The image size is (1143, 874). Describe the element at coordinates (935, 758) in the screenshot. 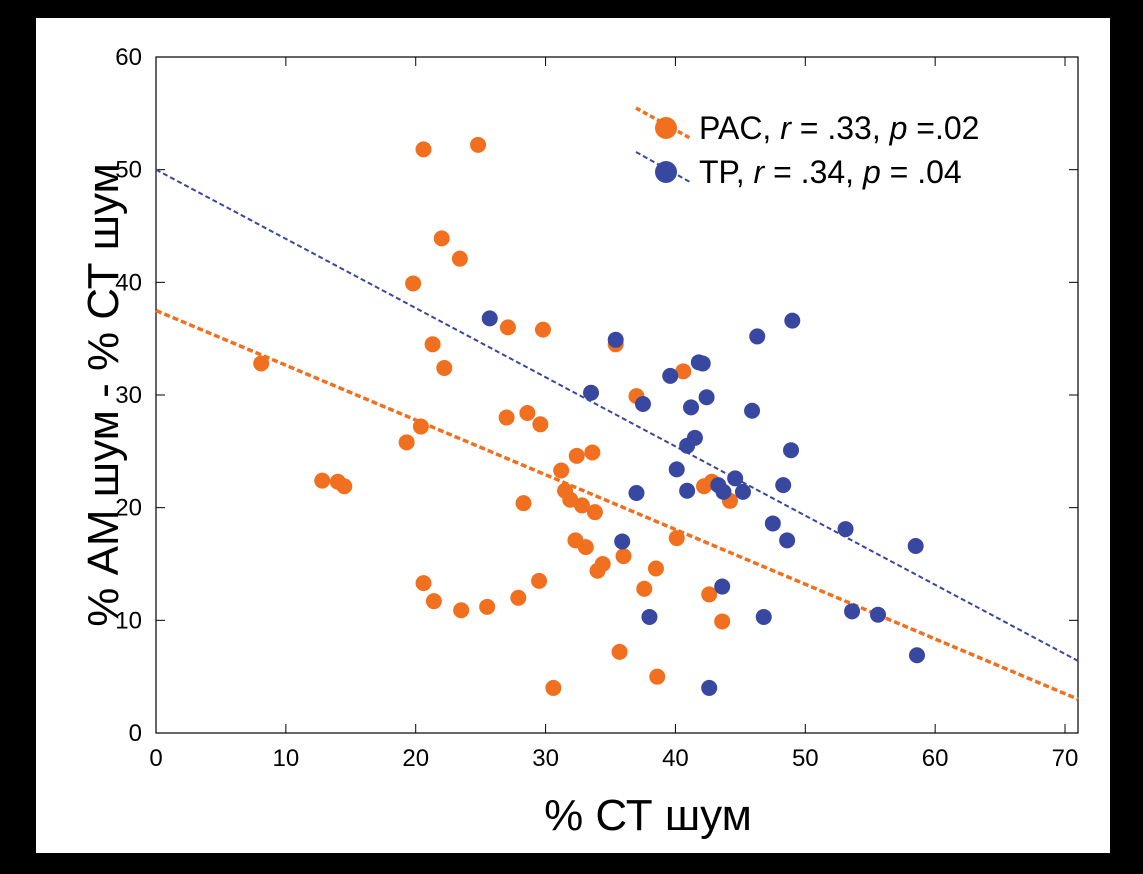

I see `x-tick-label: 60` at that location.